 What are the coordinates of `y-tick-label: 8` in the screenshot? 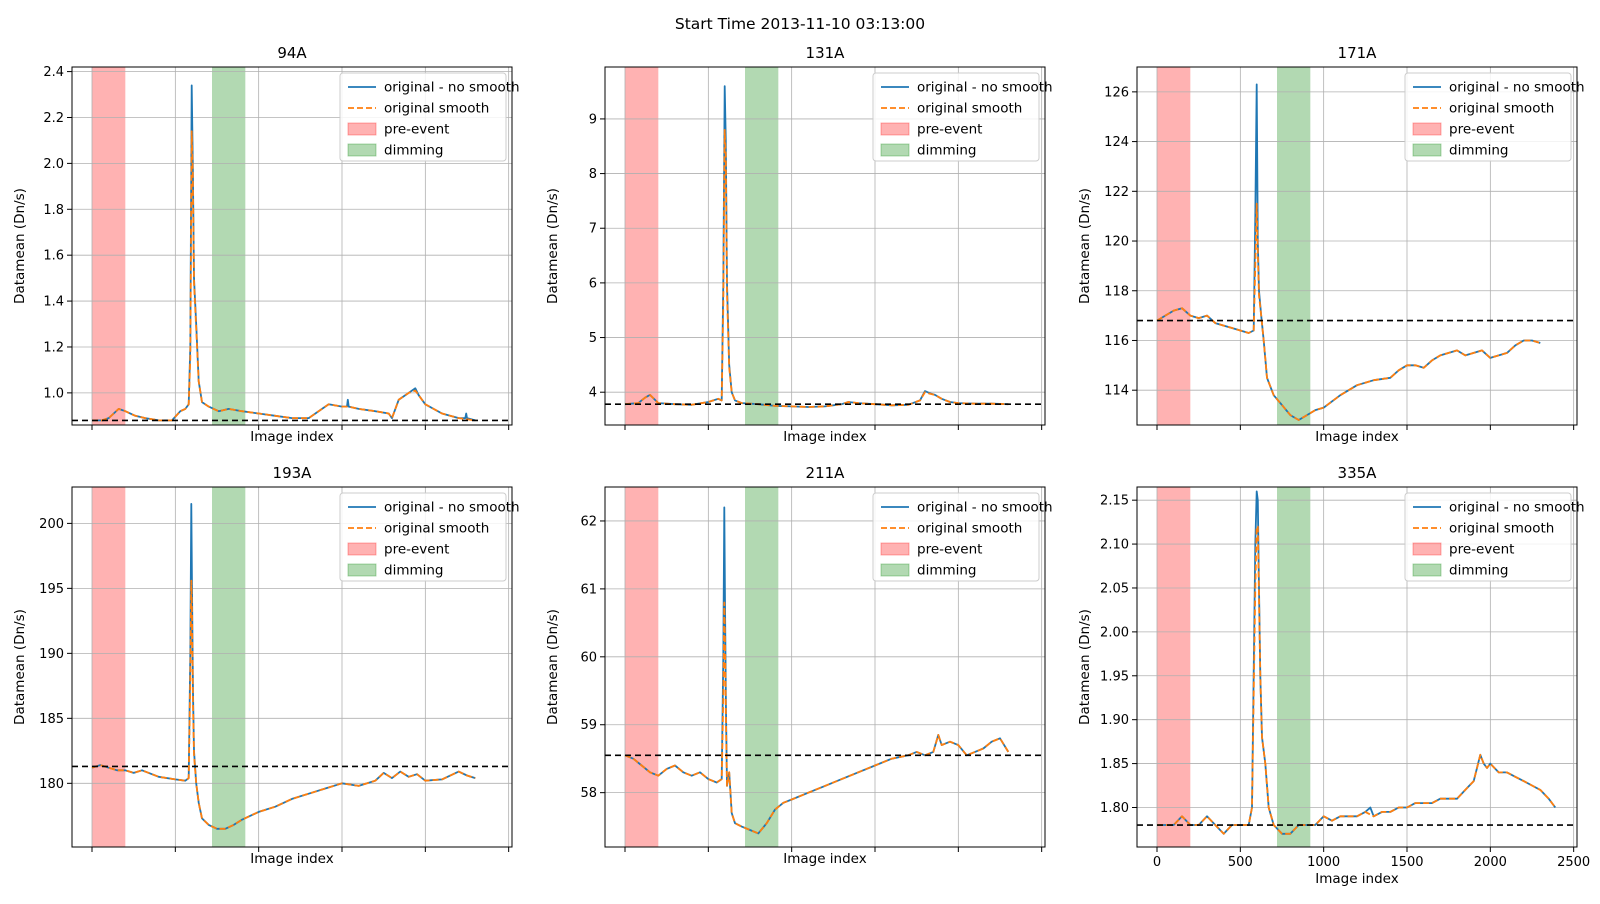 It's located at (593, 174).